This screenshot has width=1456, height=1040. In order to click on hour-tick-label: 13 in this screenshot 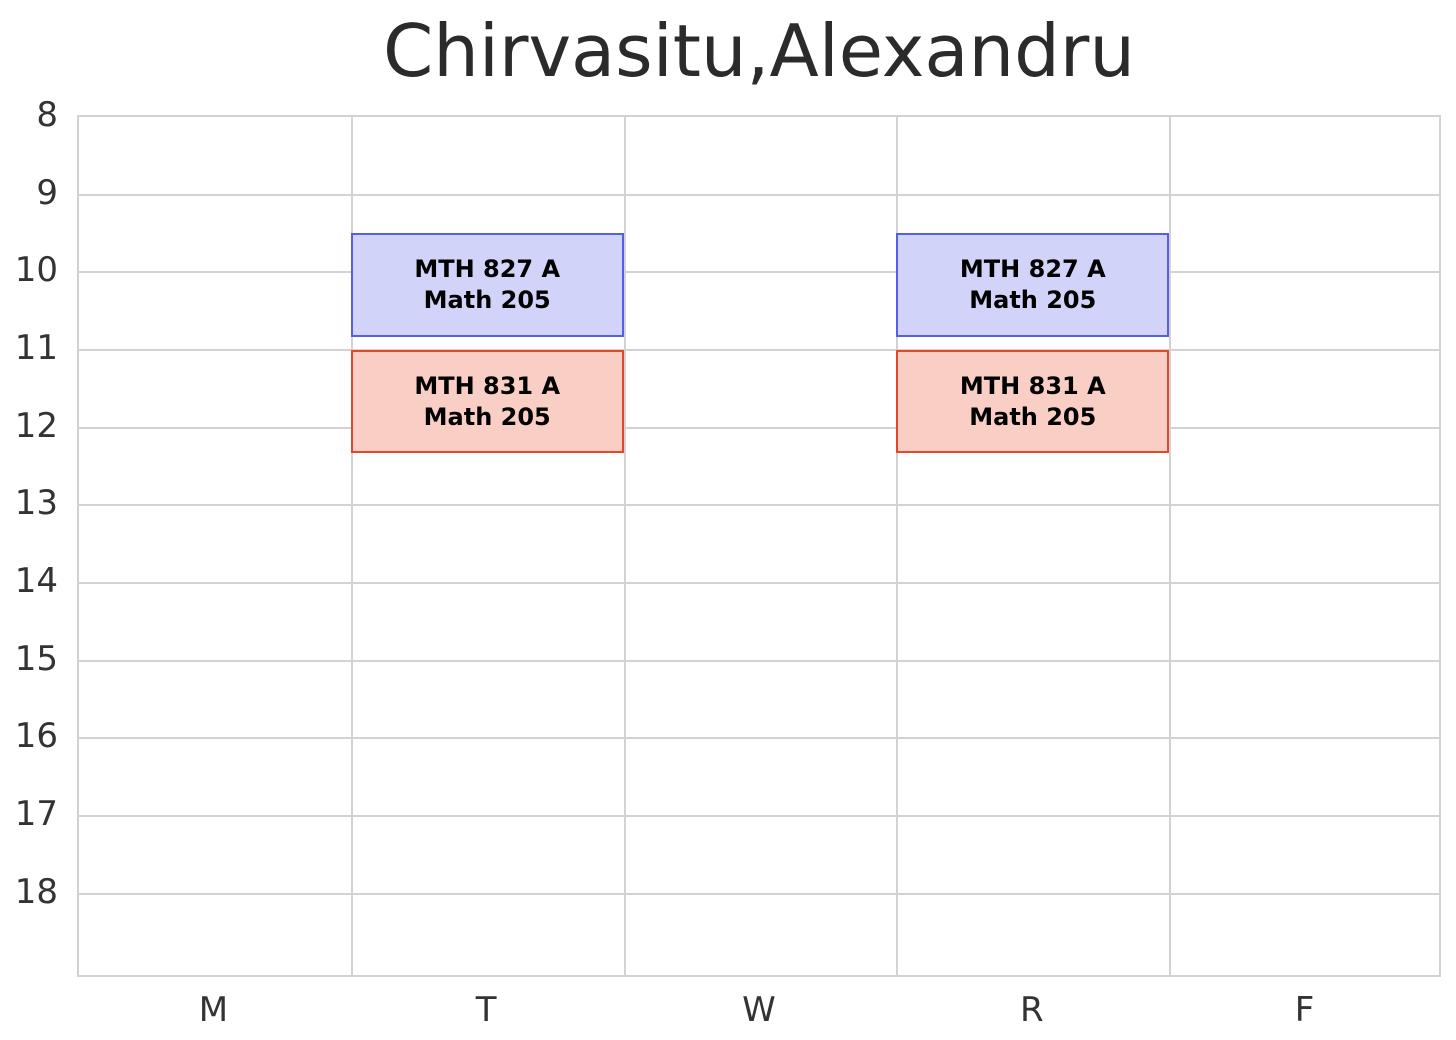, I will do `click(36, 503)`.